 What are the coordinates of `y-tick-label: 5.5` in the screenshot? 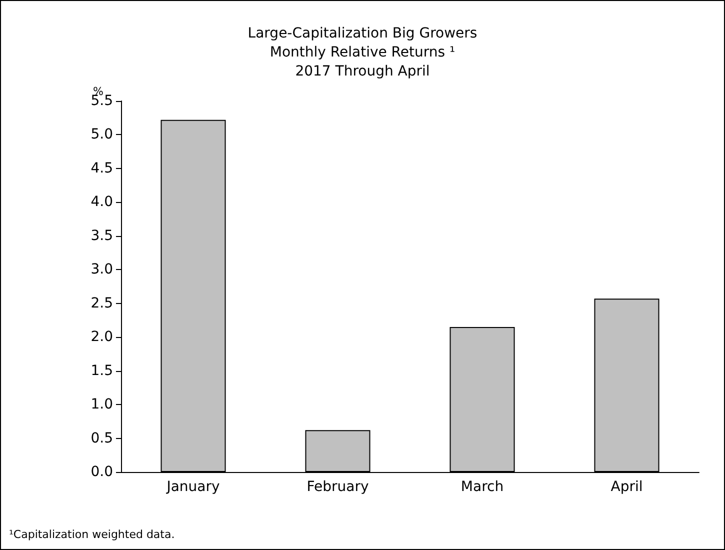 It's located at (101, 101).